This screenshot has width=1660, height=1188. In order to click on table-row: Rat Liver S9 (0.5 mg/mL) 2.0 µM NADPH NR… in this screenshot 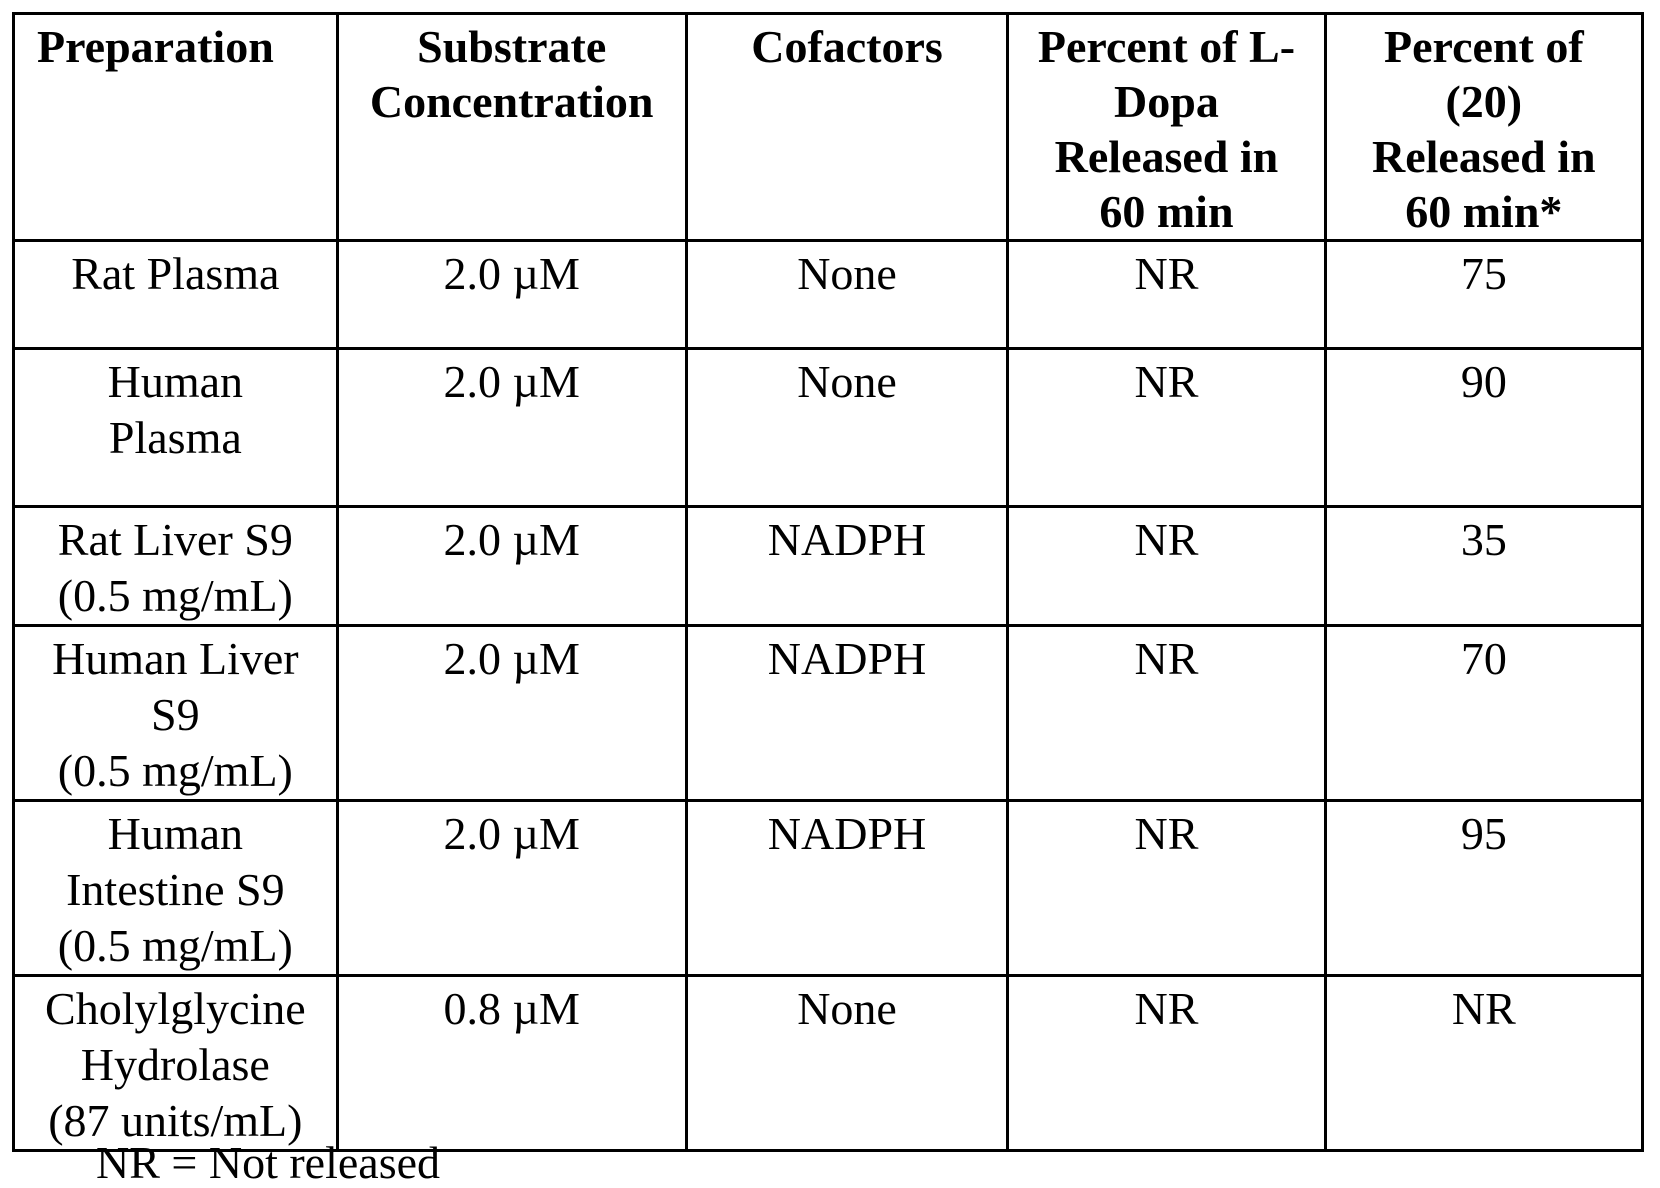, I will do `click(828, 566)`.